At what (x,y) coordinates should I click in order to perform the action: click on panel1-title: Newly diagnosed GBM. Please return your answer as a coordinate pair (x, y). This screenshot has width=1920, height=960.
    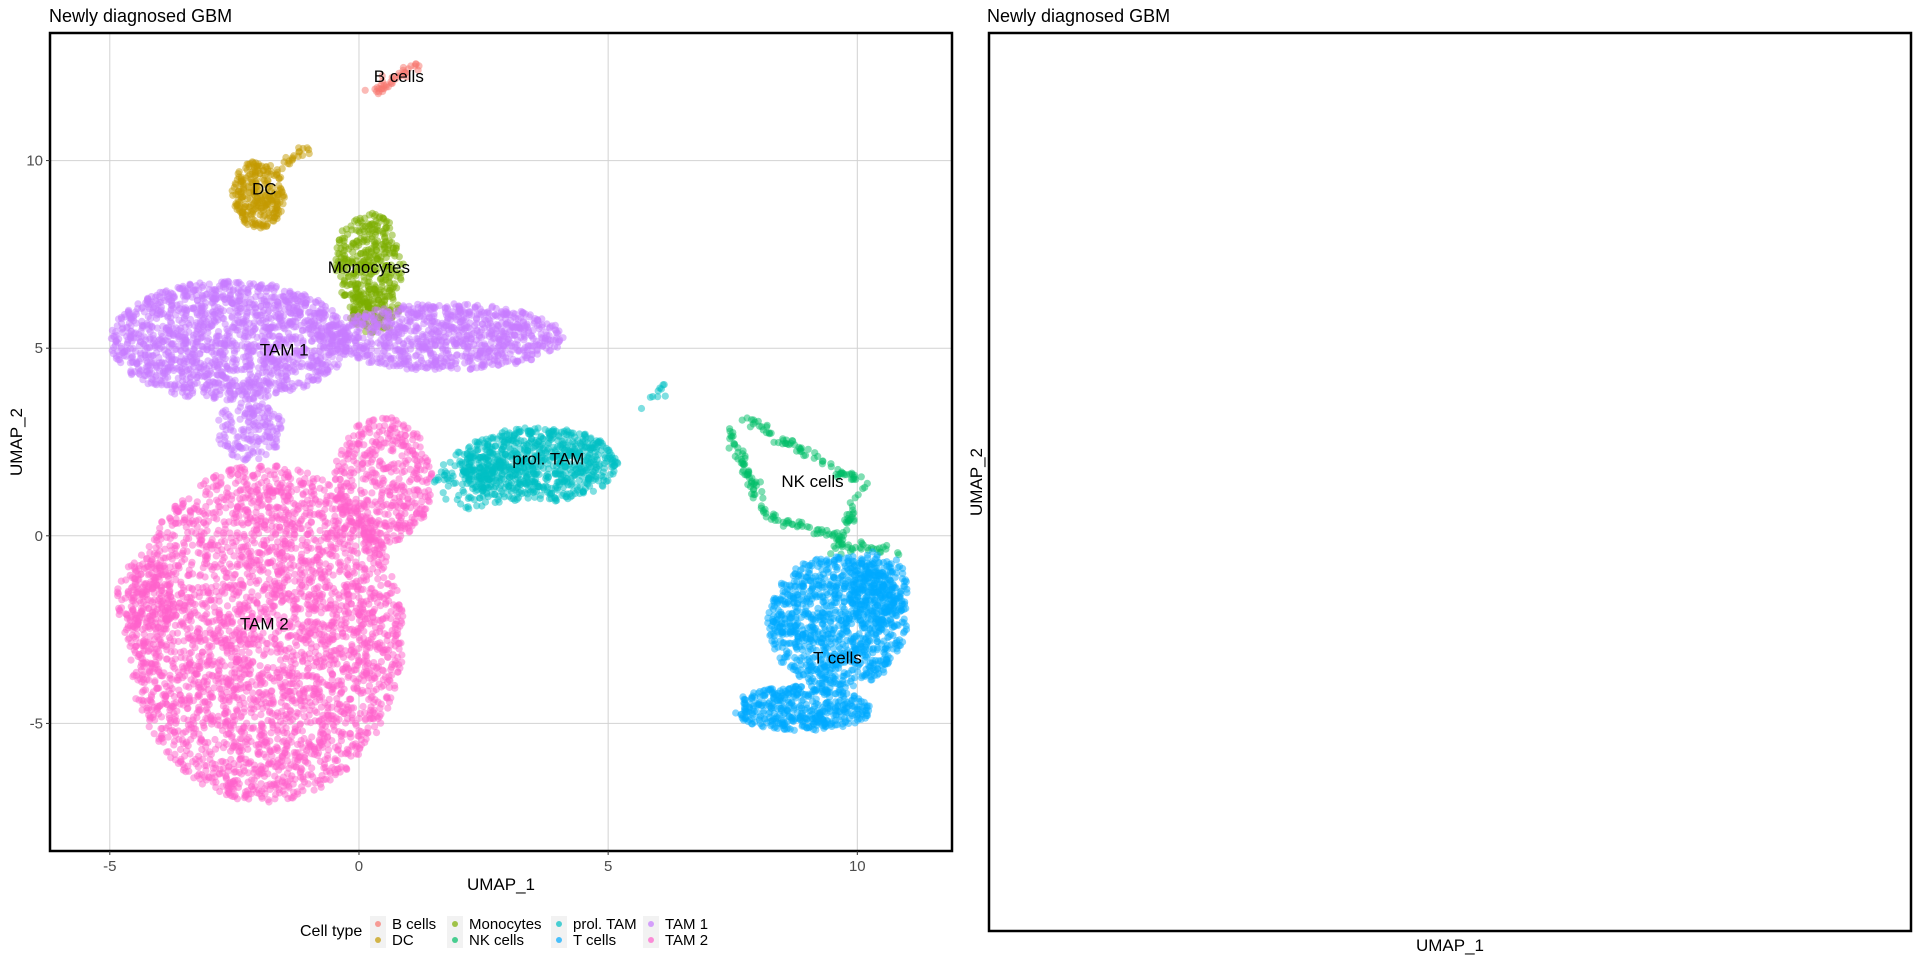
    Looking at the image, I should click on (140, 16).